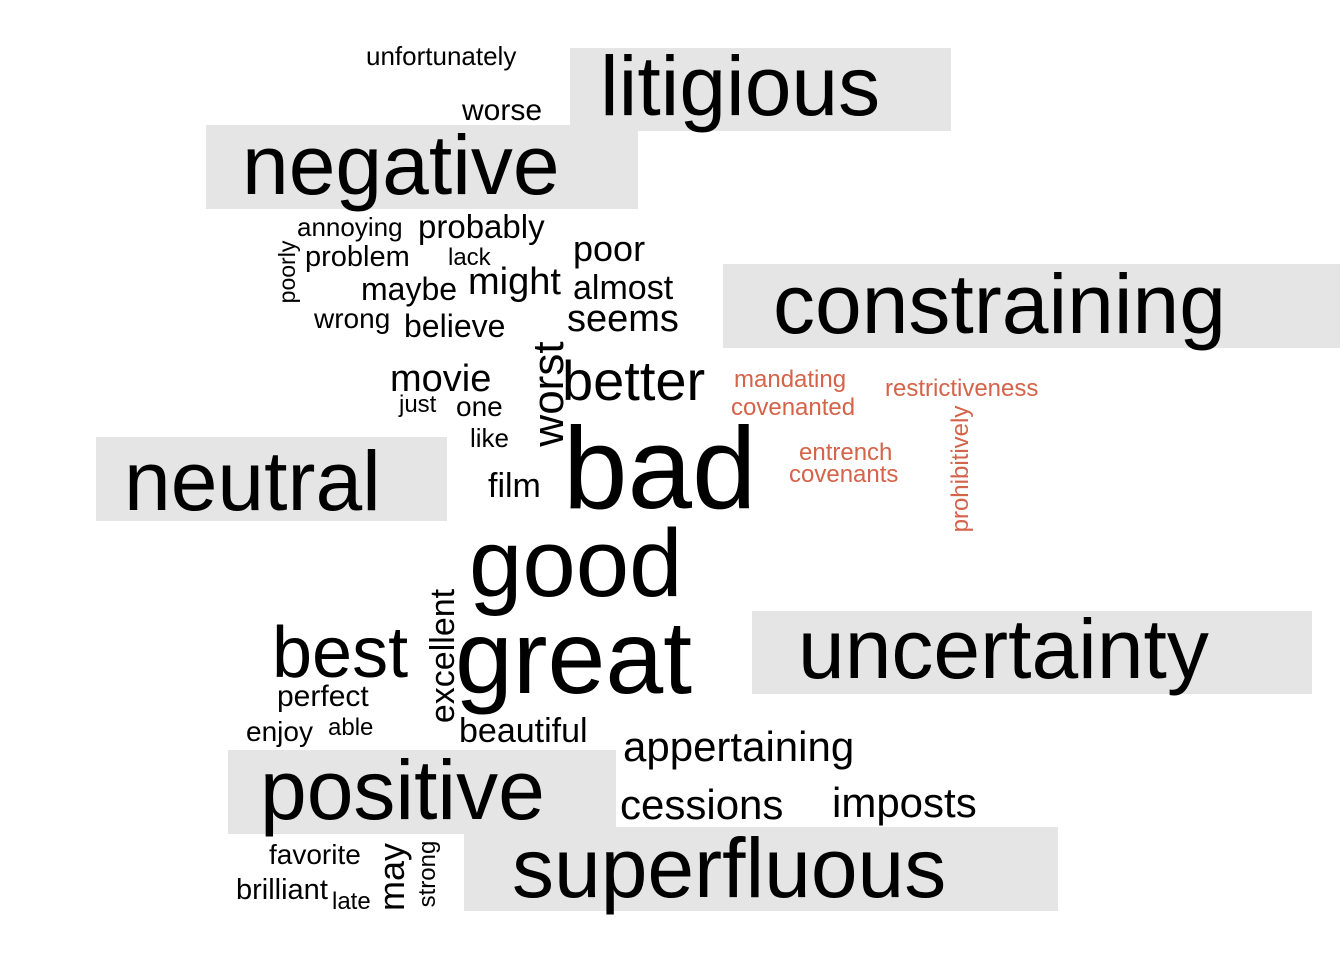 The image size is (1344, 960). I want to click on word-enjoy: enjoy, so click(279, 731).